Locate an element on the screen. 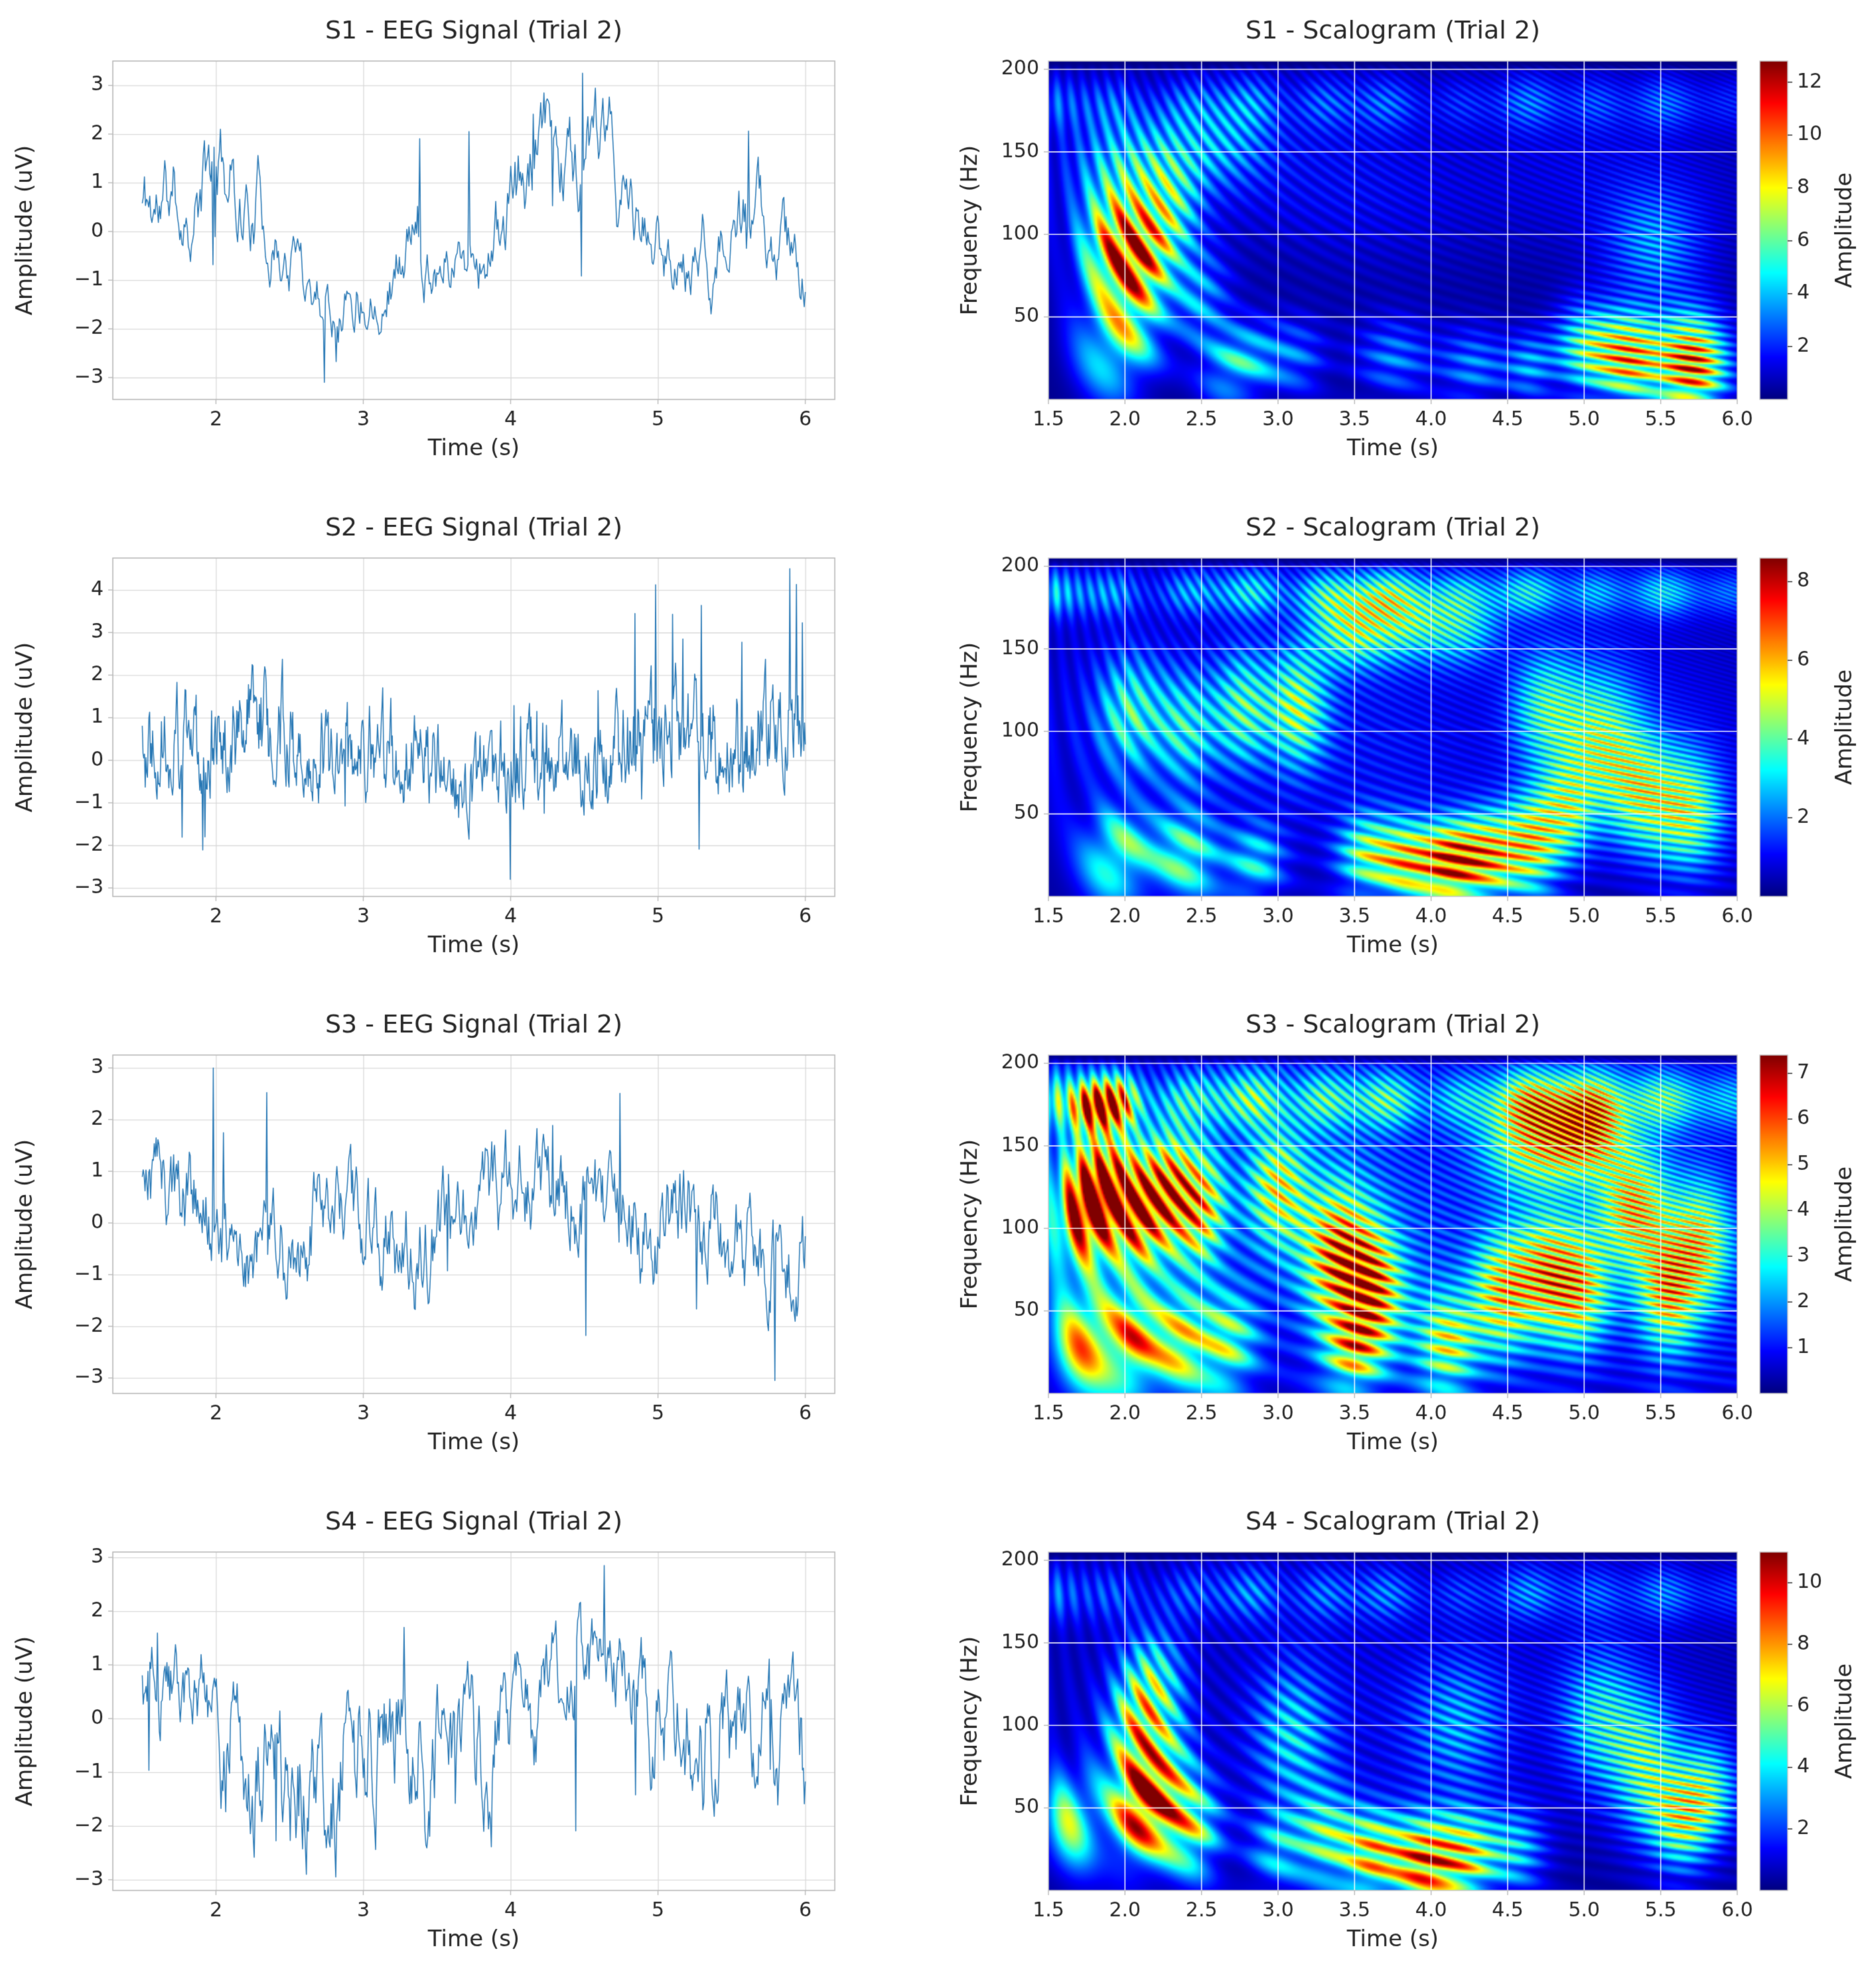  s4-eeg-signal-chart is located at coordinates (464, 1739).